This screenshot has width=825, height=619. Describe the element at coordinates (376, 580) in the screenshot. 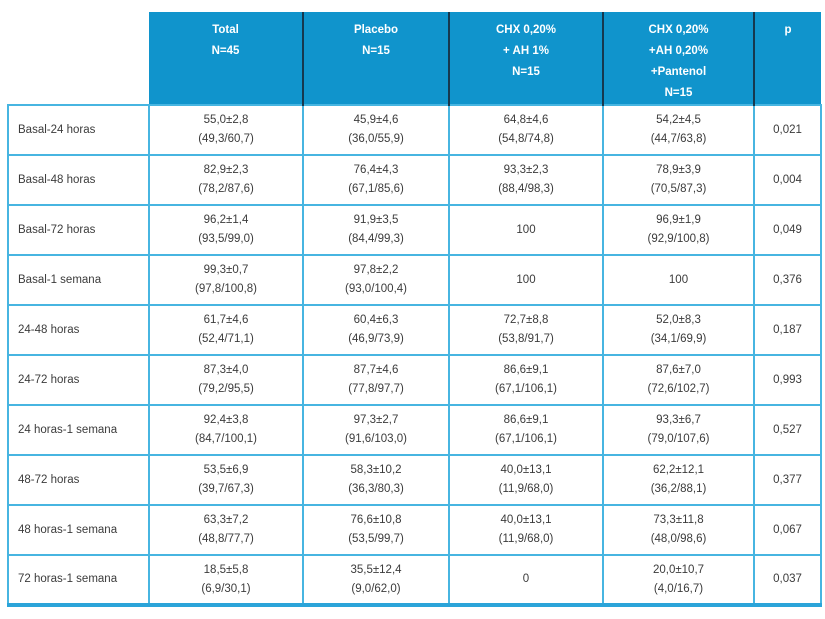

I see `value-cell: 35,5±12,4 (9,0/62,0)` at that location.